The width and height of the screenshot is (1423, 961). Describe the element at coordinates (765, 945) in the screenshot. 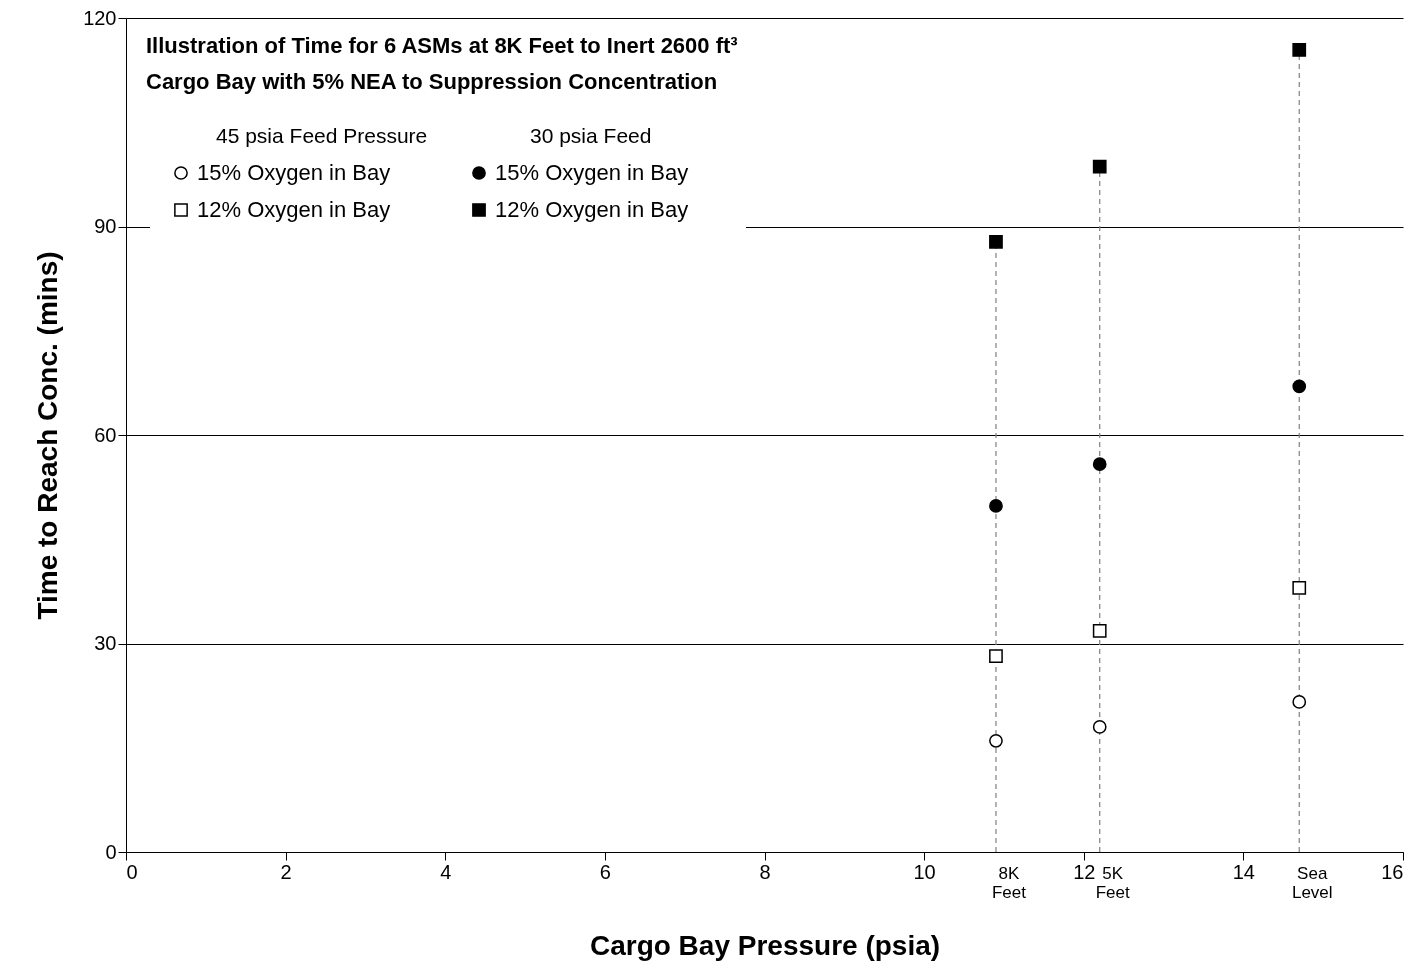

I see `x-axis-title: Cargo Bay Pressure (psia)` at that location.